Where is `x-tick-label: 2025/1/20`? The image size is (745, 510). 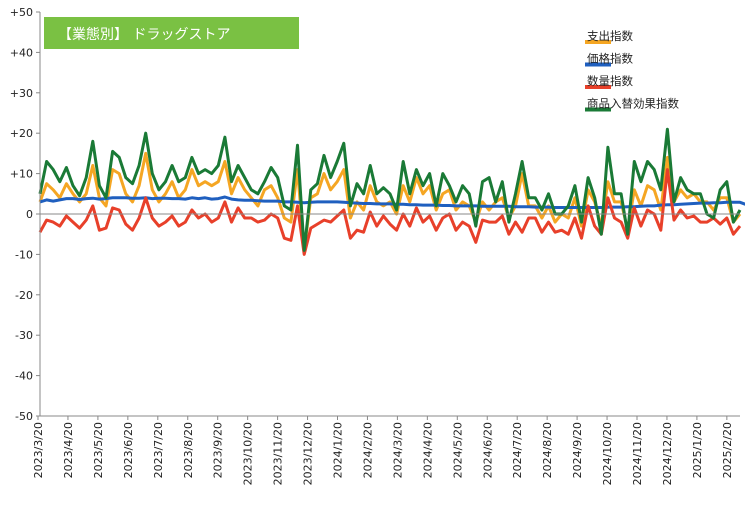 x-tick-label: 2025/1/20 is located at coordinates (697, 450).